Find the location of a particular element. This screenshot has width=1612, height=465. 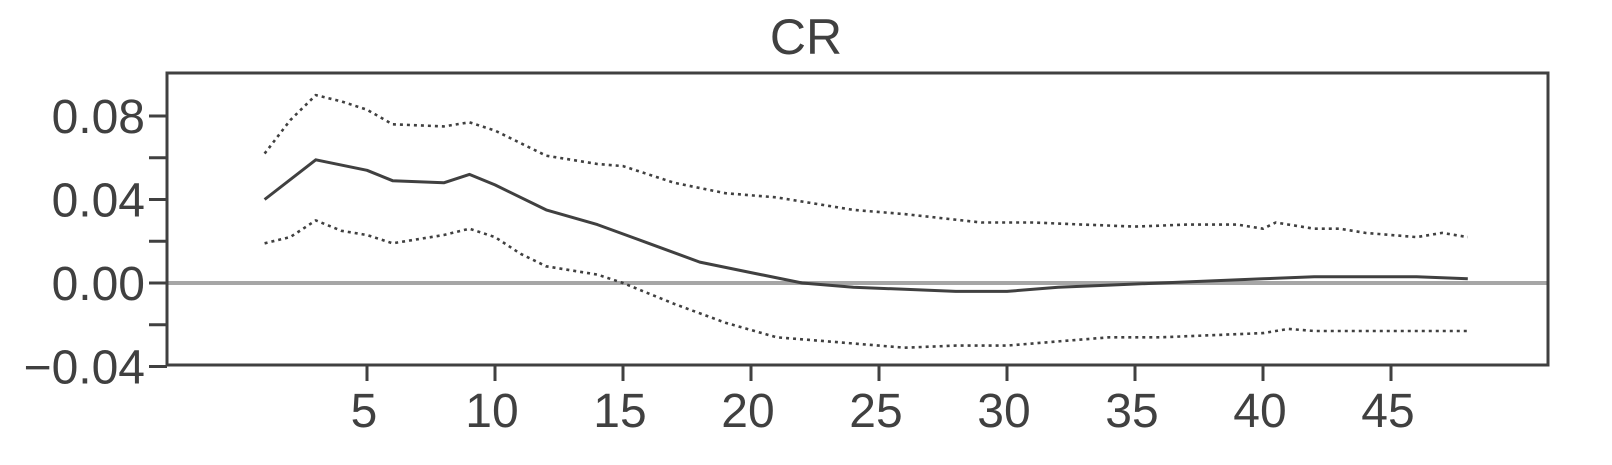

x-tick-label: 5 is located at coordinates (364, 411).